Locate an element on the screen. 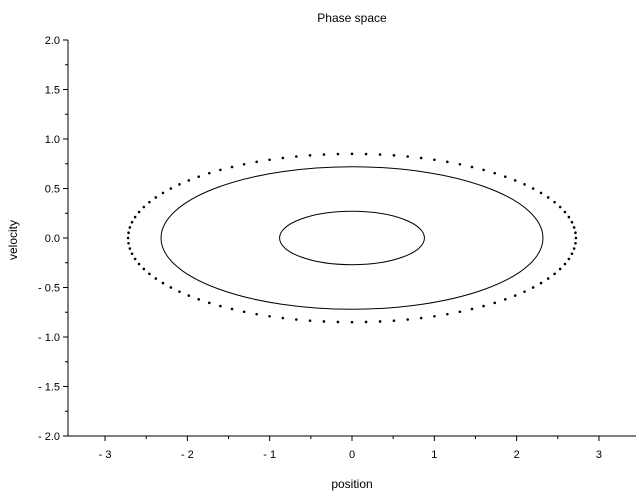 This screenshot has height=497, width=639. y-tick-label: - 2.0 is located at coordinates (49, 437).